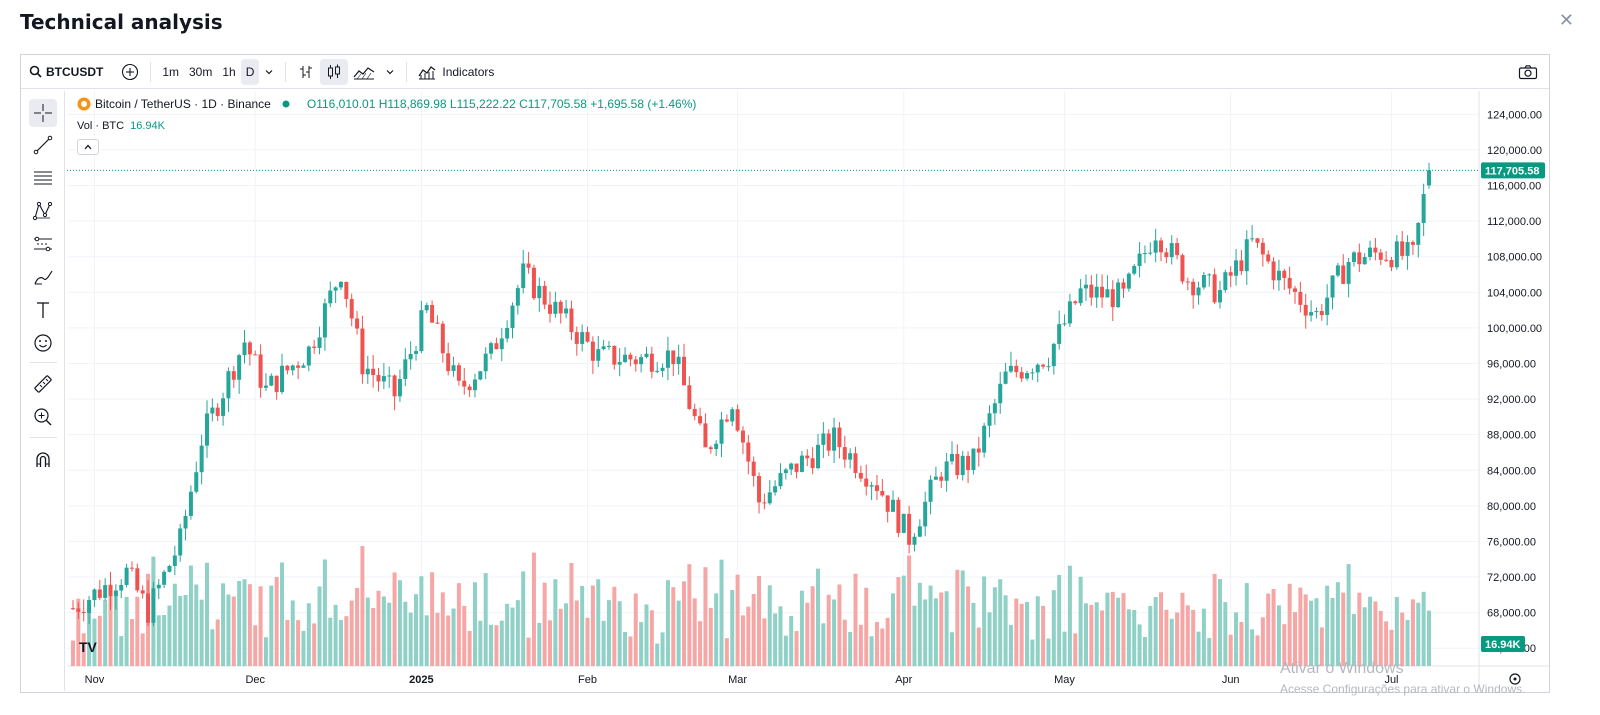  Describe the element at coordinates (269, 72) in the screenshot. I see `interval-dropdown-button` at that location.